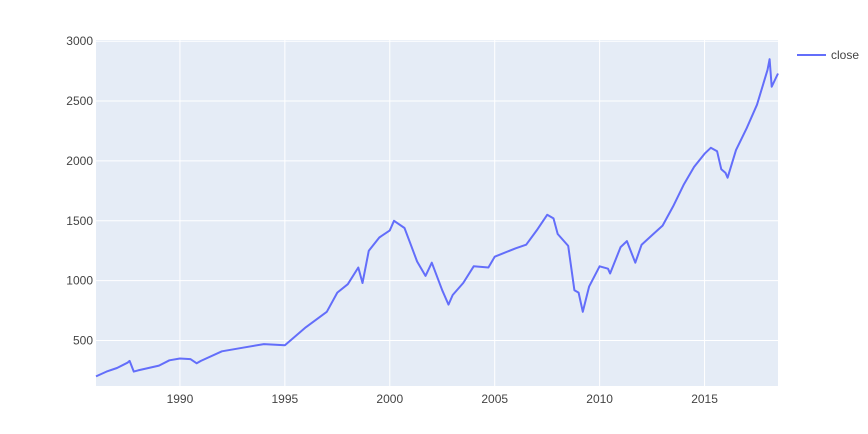 Image resolution: width=868 pixels, height=434 pixels. What do you see at coordinates (389, 399) in the screenshot?
I see `x-tick-label: 2000` at bounding box center [389, 399].